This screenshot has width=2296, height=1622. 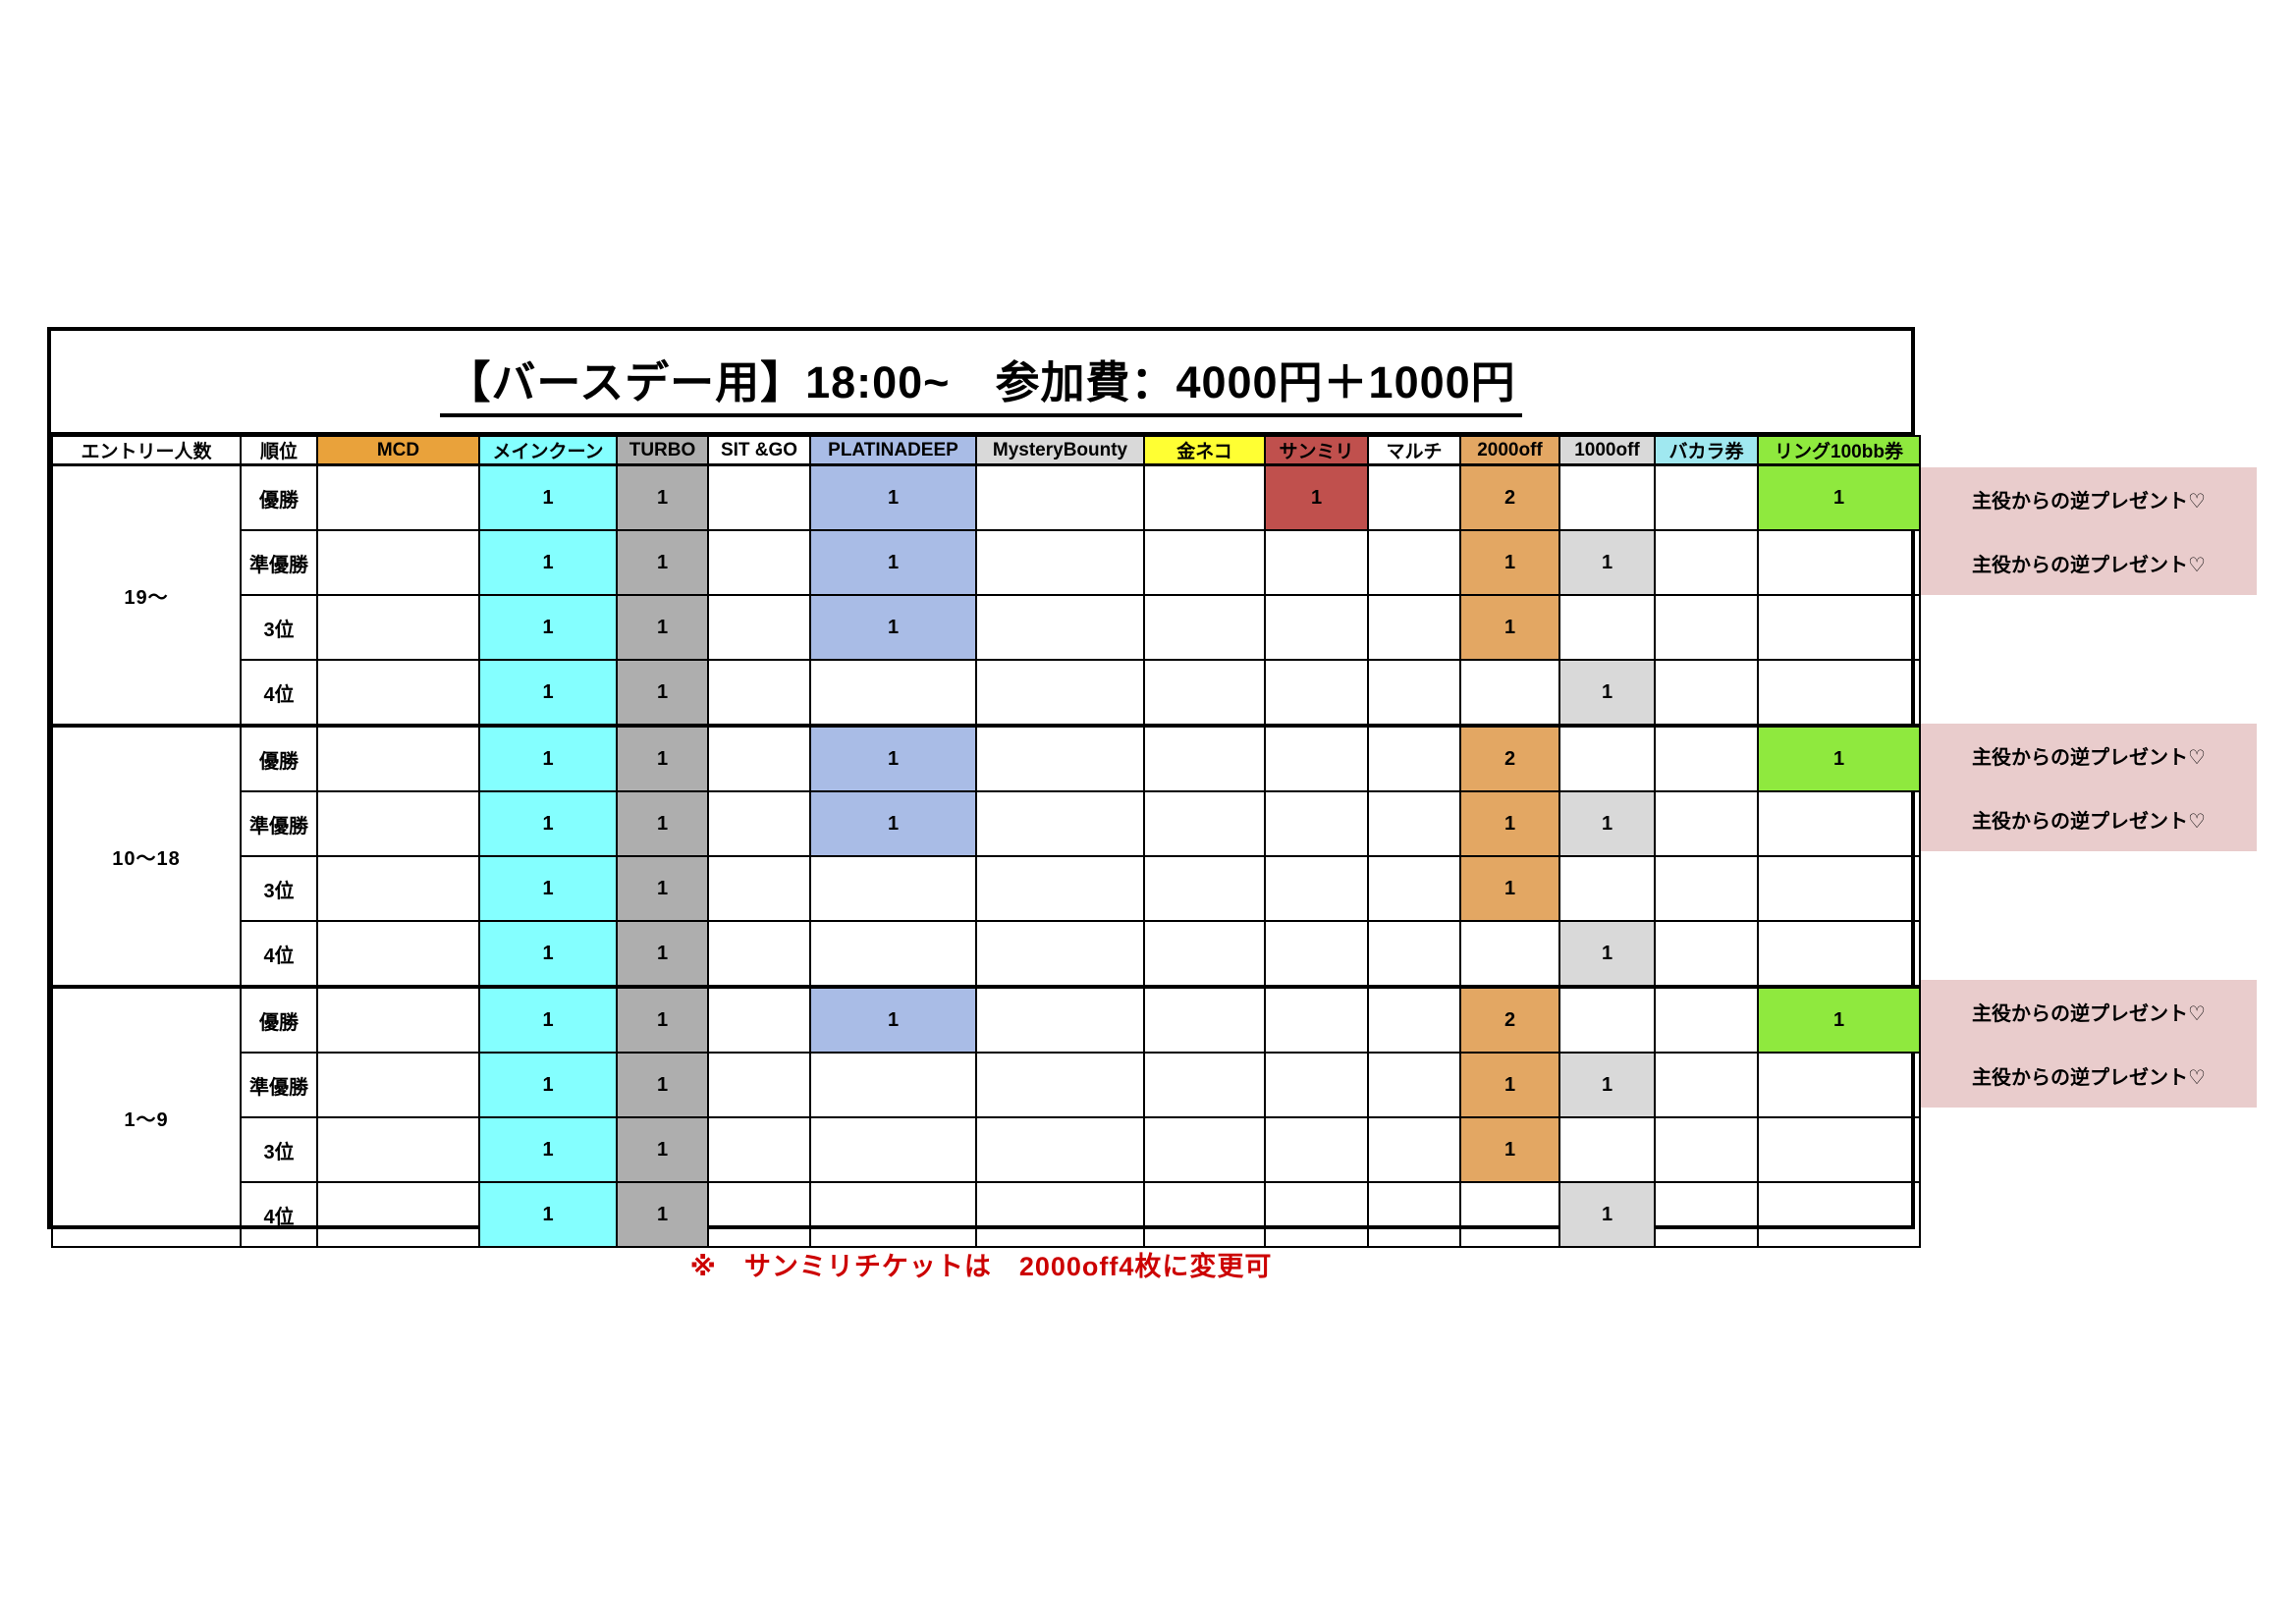 I want to click on column-header: SIT &GO, so click(x=759, y=450).